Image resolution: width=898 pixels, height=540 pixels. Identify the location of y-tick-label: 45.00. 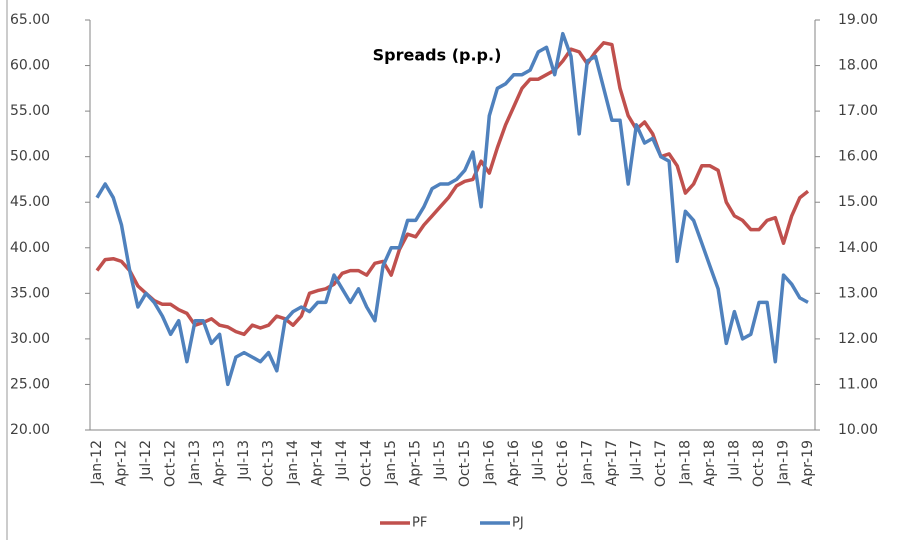
(30, 202).